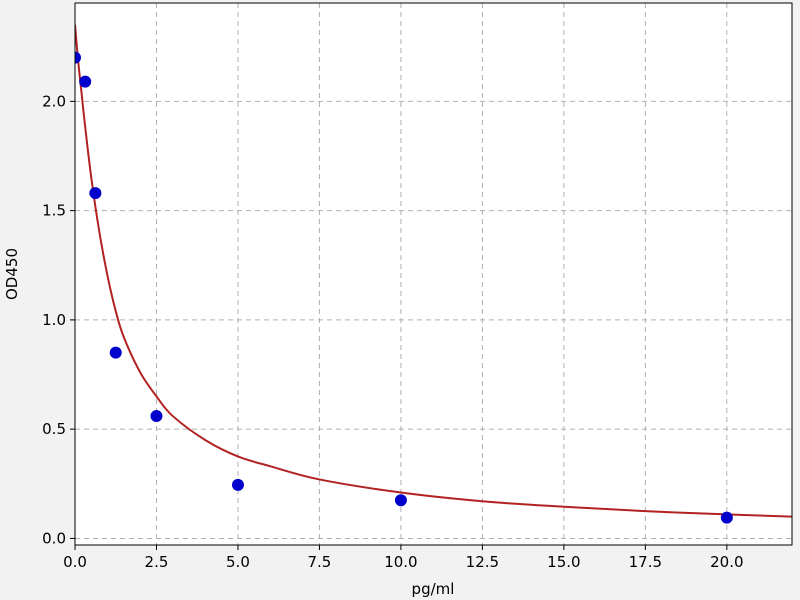 Image resolution: width=800 pixels, height=600 pixels. Describe the element at coordinates (54, 101) in the screenshot. I see `y-tick-label: 2.0` at that location.